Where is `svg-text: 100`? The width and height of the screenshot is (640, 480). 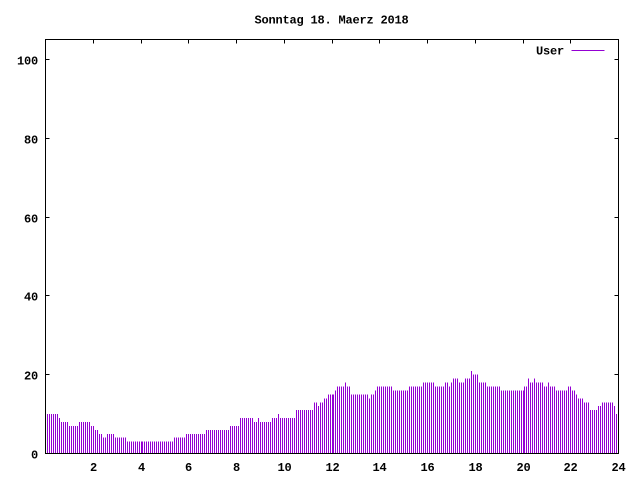
svg-text: 100 is located at coordinates (27, 62).